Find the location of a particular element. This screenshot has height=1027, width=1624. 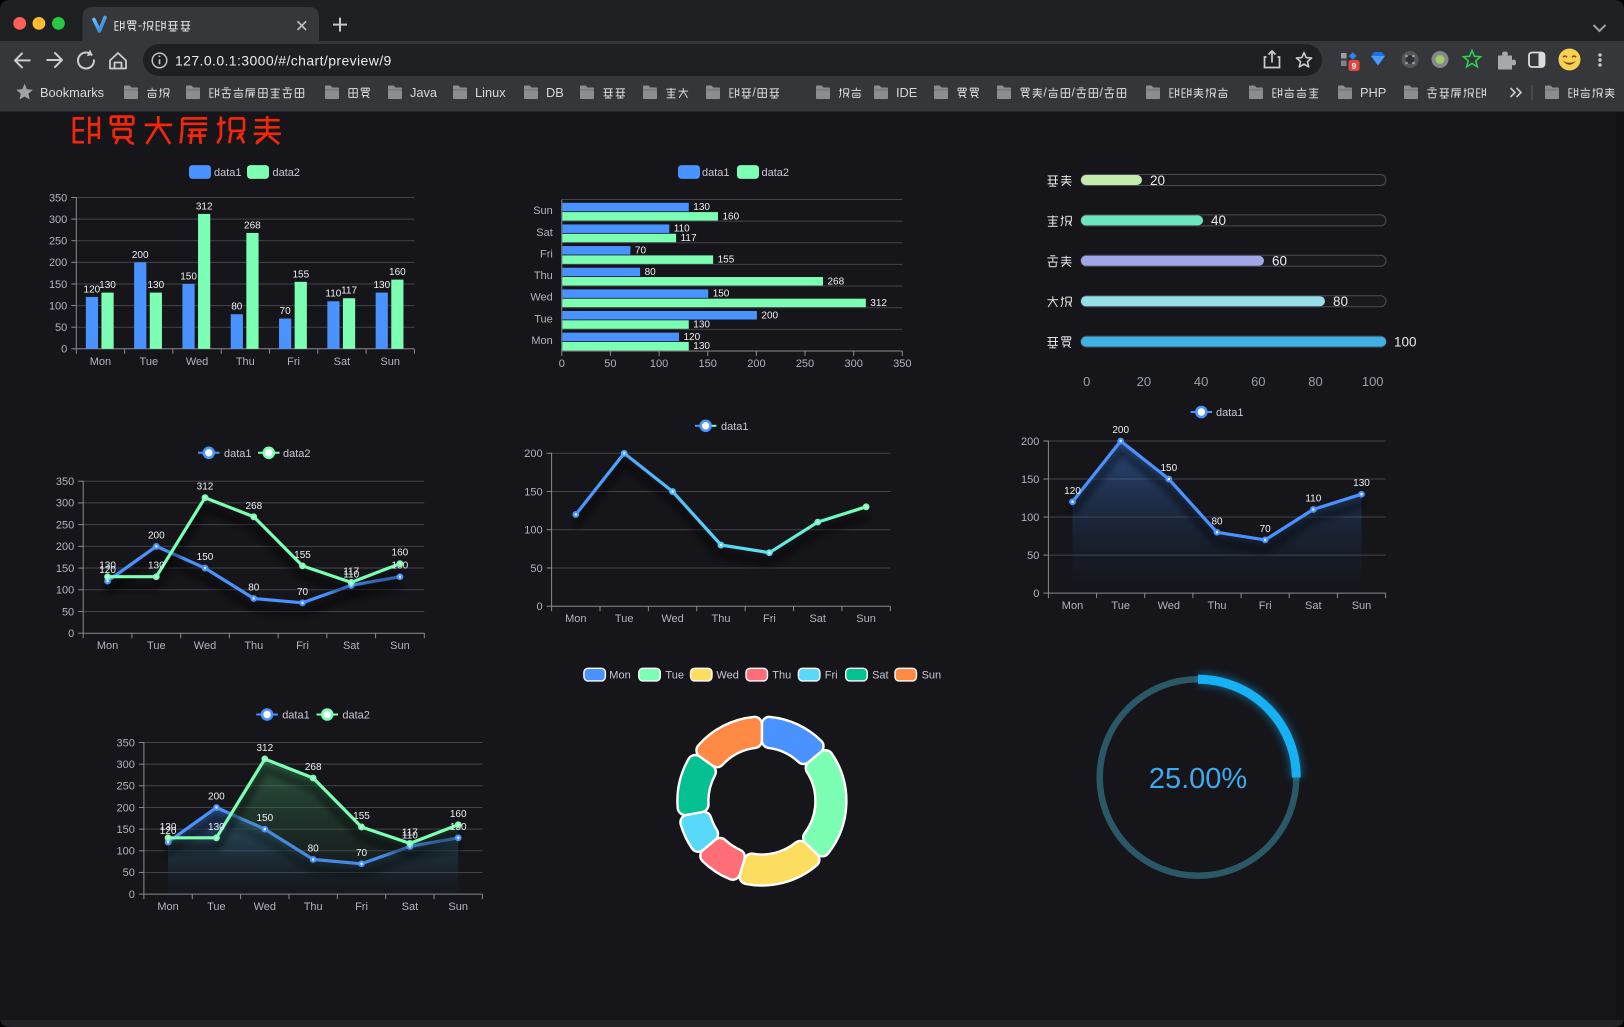

svg-text: DB is located at coordinates (555, 92).